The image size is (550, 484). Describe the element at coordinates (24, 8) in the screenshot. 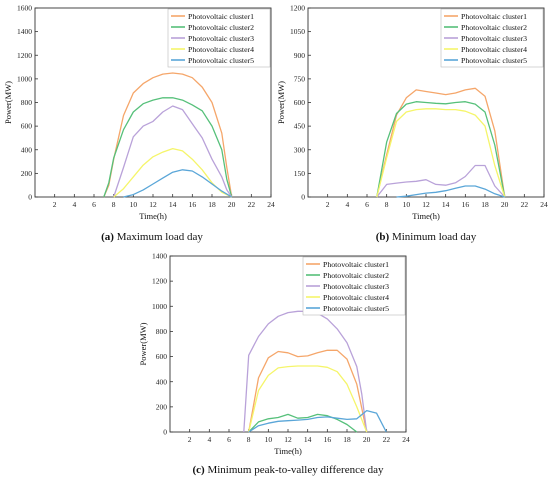

I see `y-tick-label: 1600` at that location.